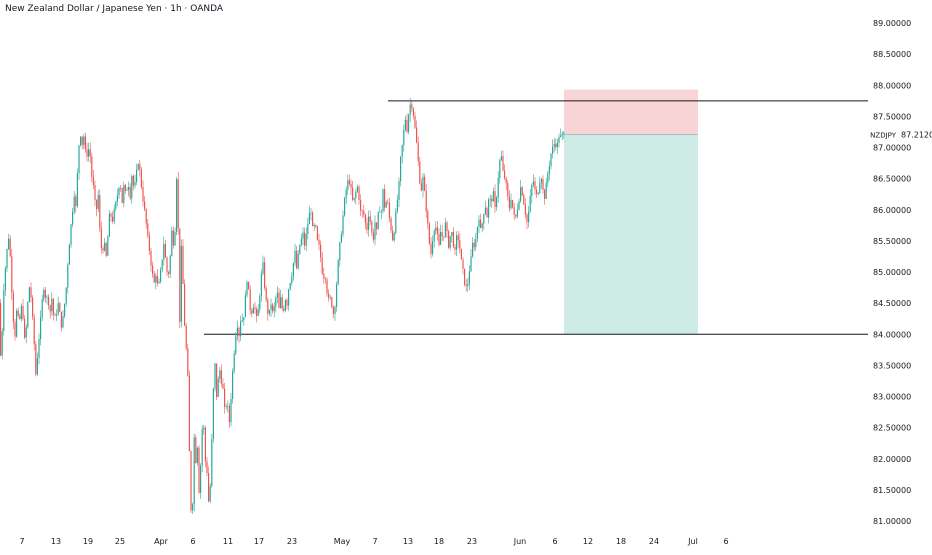 The width and height of the screenshot is (932, 555). I want to click on x-tick-label: 18, so click(439, 541).